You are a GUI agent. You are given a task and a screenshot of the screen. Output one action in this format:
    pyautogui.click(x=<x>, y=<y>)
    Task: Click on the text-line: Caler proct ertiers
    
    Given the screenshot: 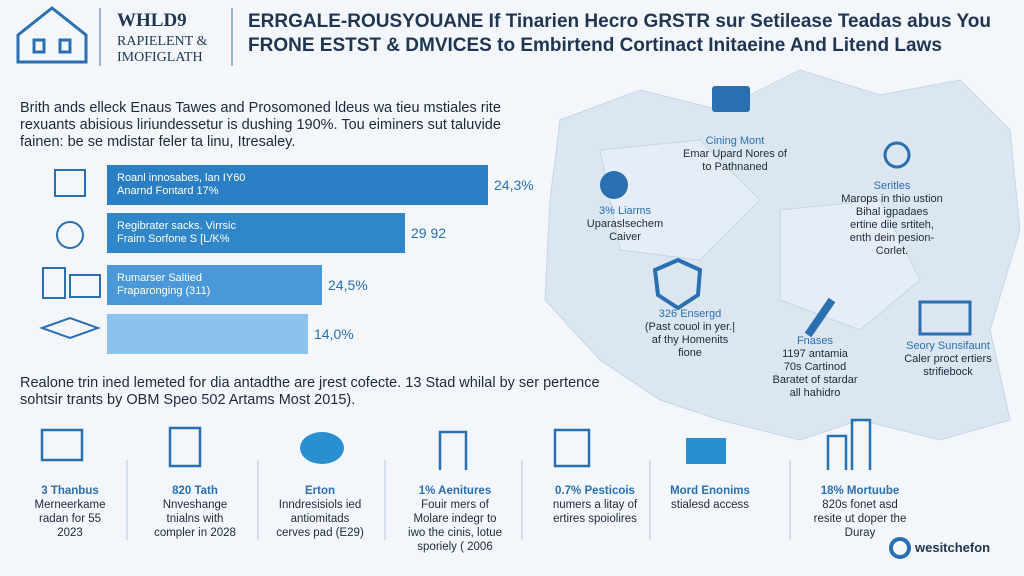 What is the action you would take?
    pyautogui.click(x=948, y=359)
    